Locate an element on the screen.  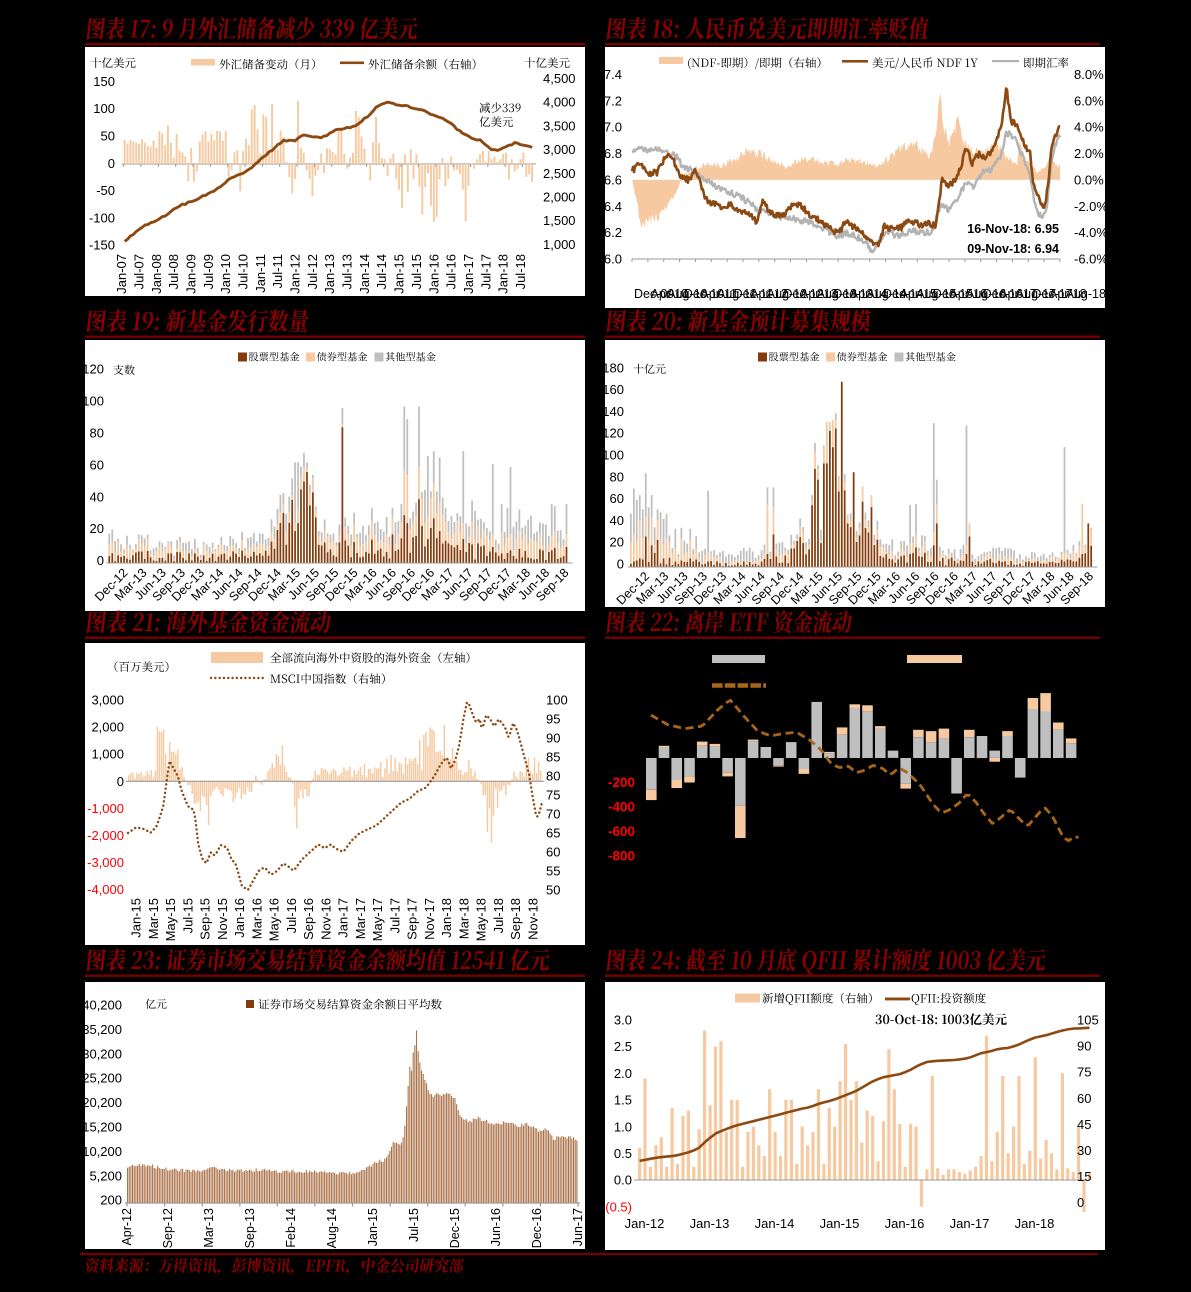
svg-text: 30 is located at coordinates (1084, 1150).